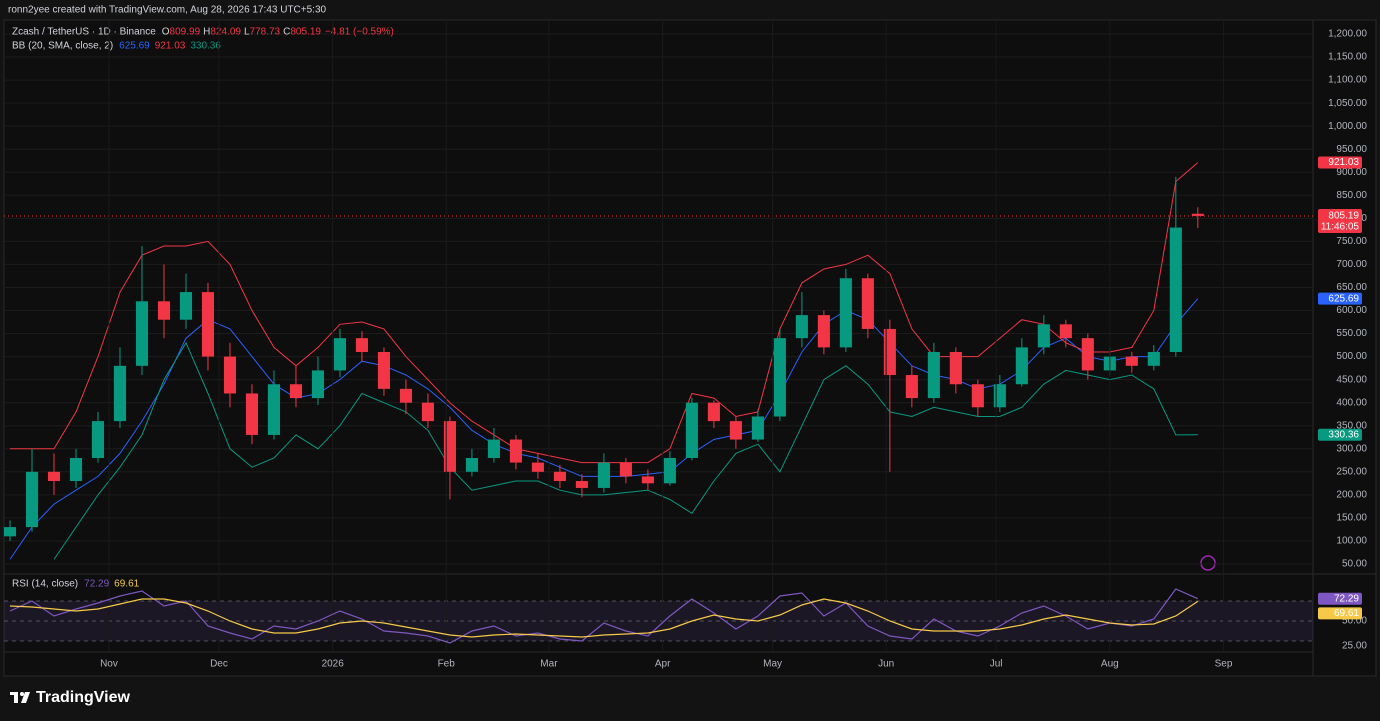 This screenshot has height=721, width=1380. I want to click on y-tick-label: 25.00, so click(1354, 646).